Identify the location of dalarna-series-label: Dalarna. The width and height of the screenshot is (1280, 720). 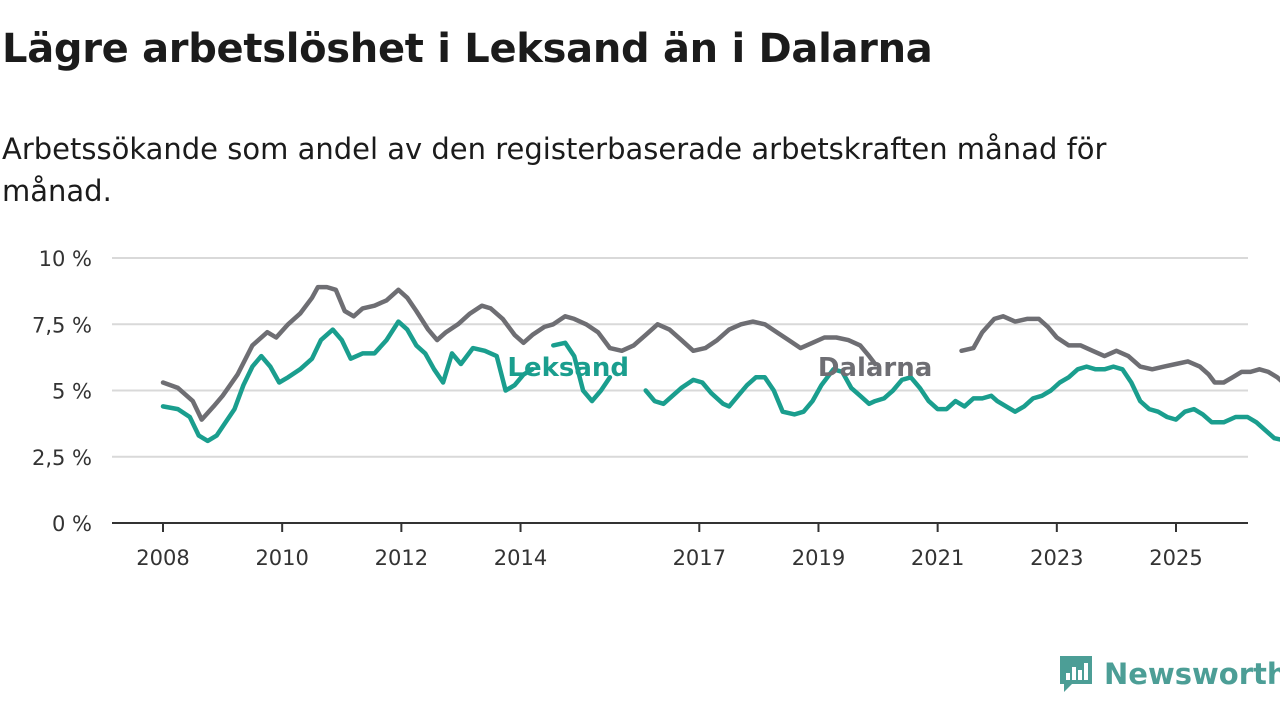
(875, 368).